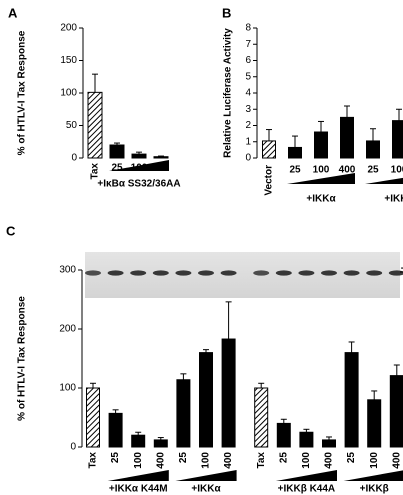  I want to click on panel-letter: C, so click(11, 230).